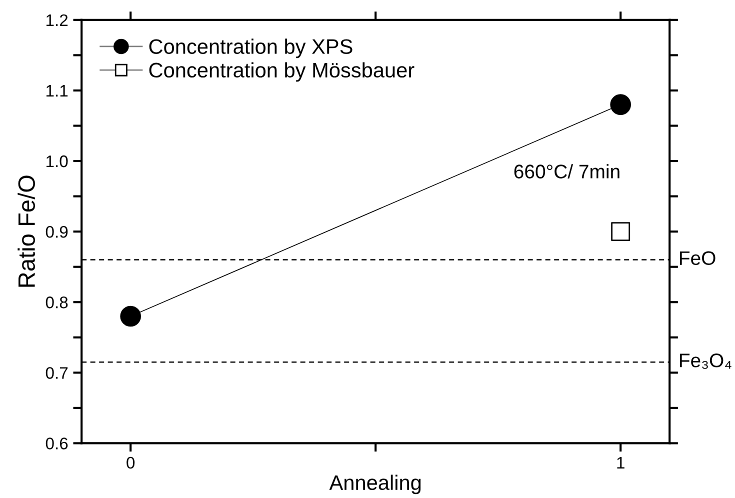 Image resolution: width=735 pixels, height=498 pixels. Describe the element at coordinates (281, 72) in the screenshot. I see `legend-label: Concentration by Mössbauer` at that location.